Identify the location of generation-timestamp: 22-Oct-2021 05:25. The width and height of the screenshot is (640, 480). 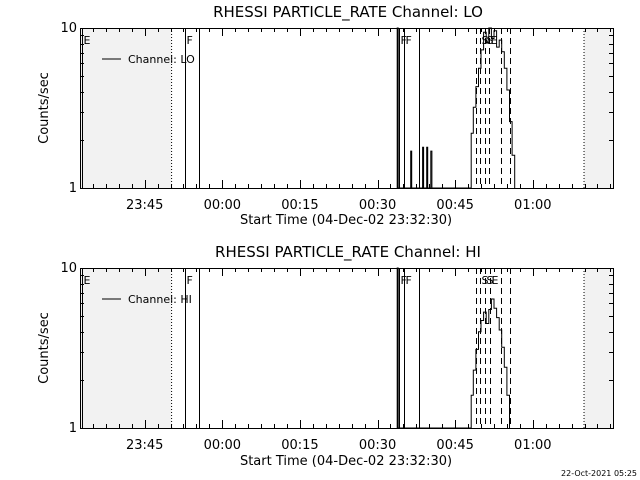
(599, 473).